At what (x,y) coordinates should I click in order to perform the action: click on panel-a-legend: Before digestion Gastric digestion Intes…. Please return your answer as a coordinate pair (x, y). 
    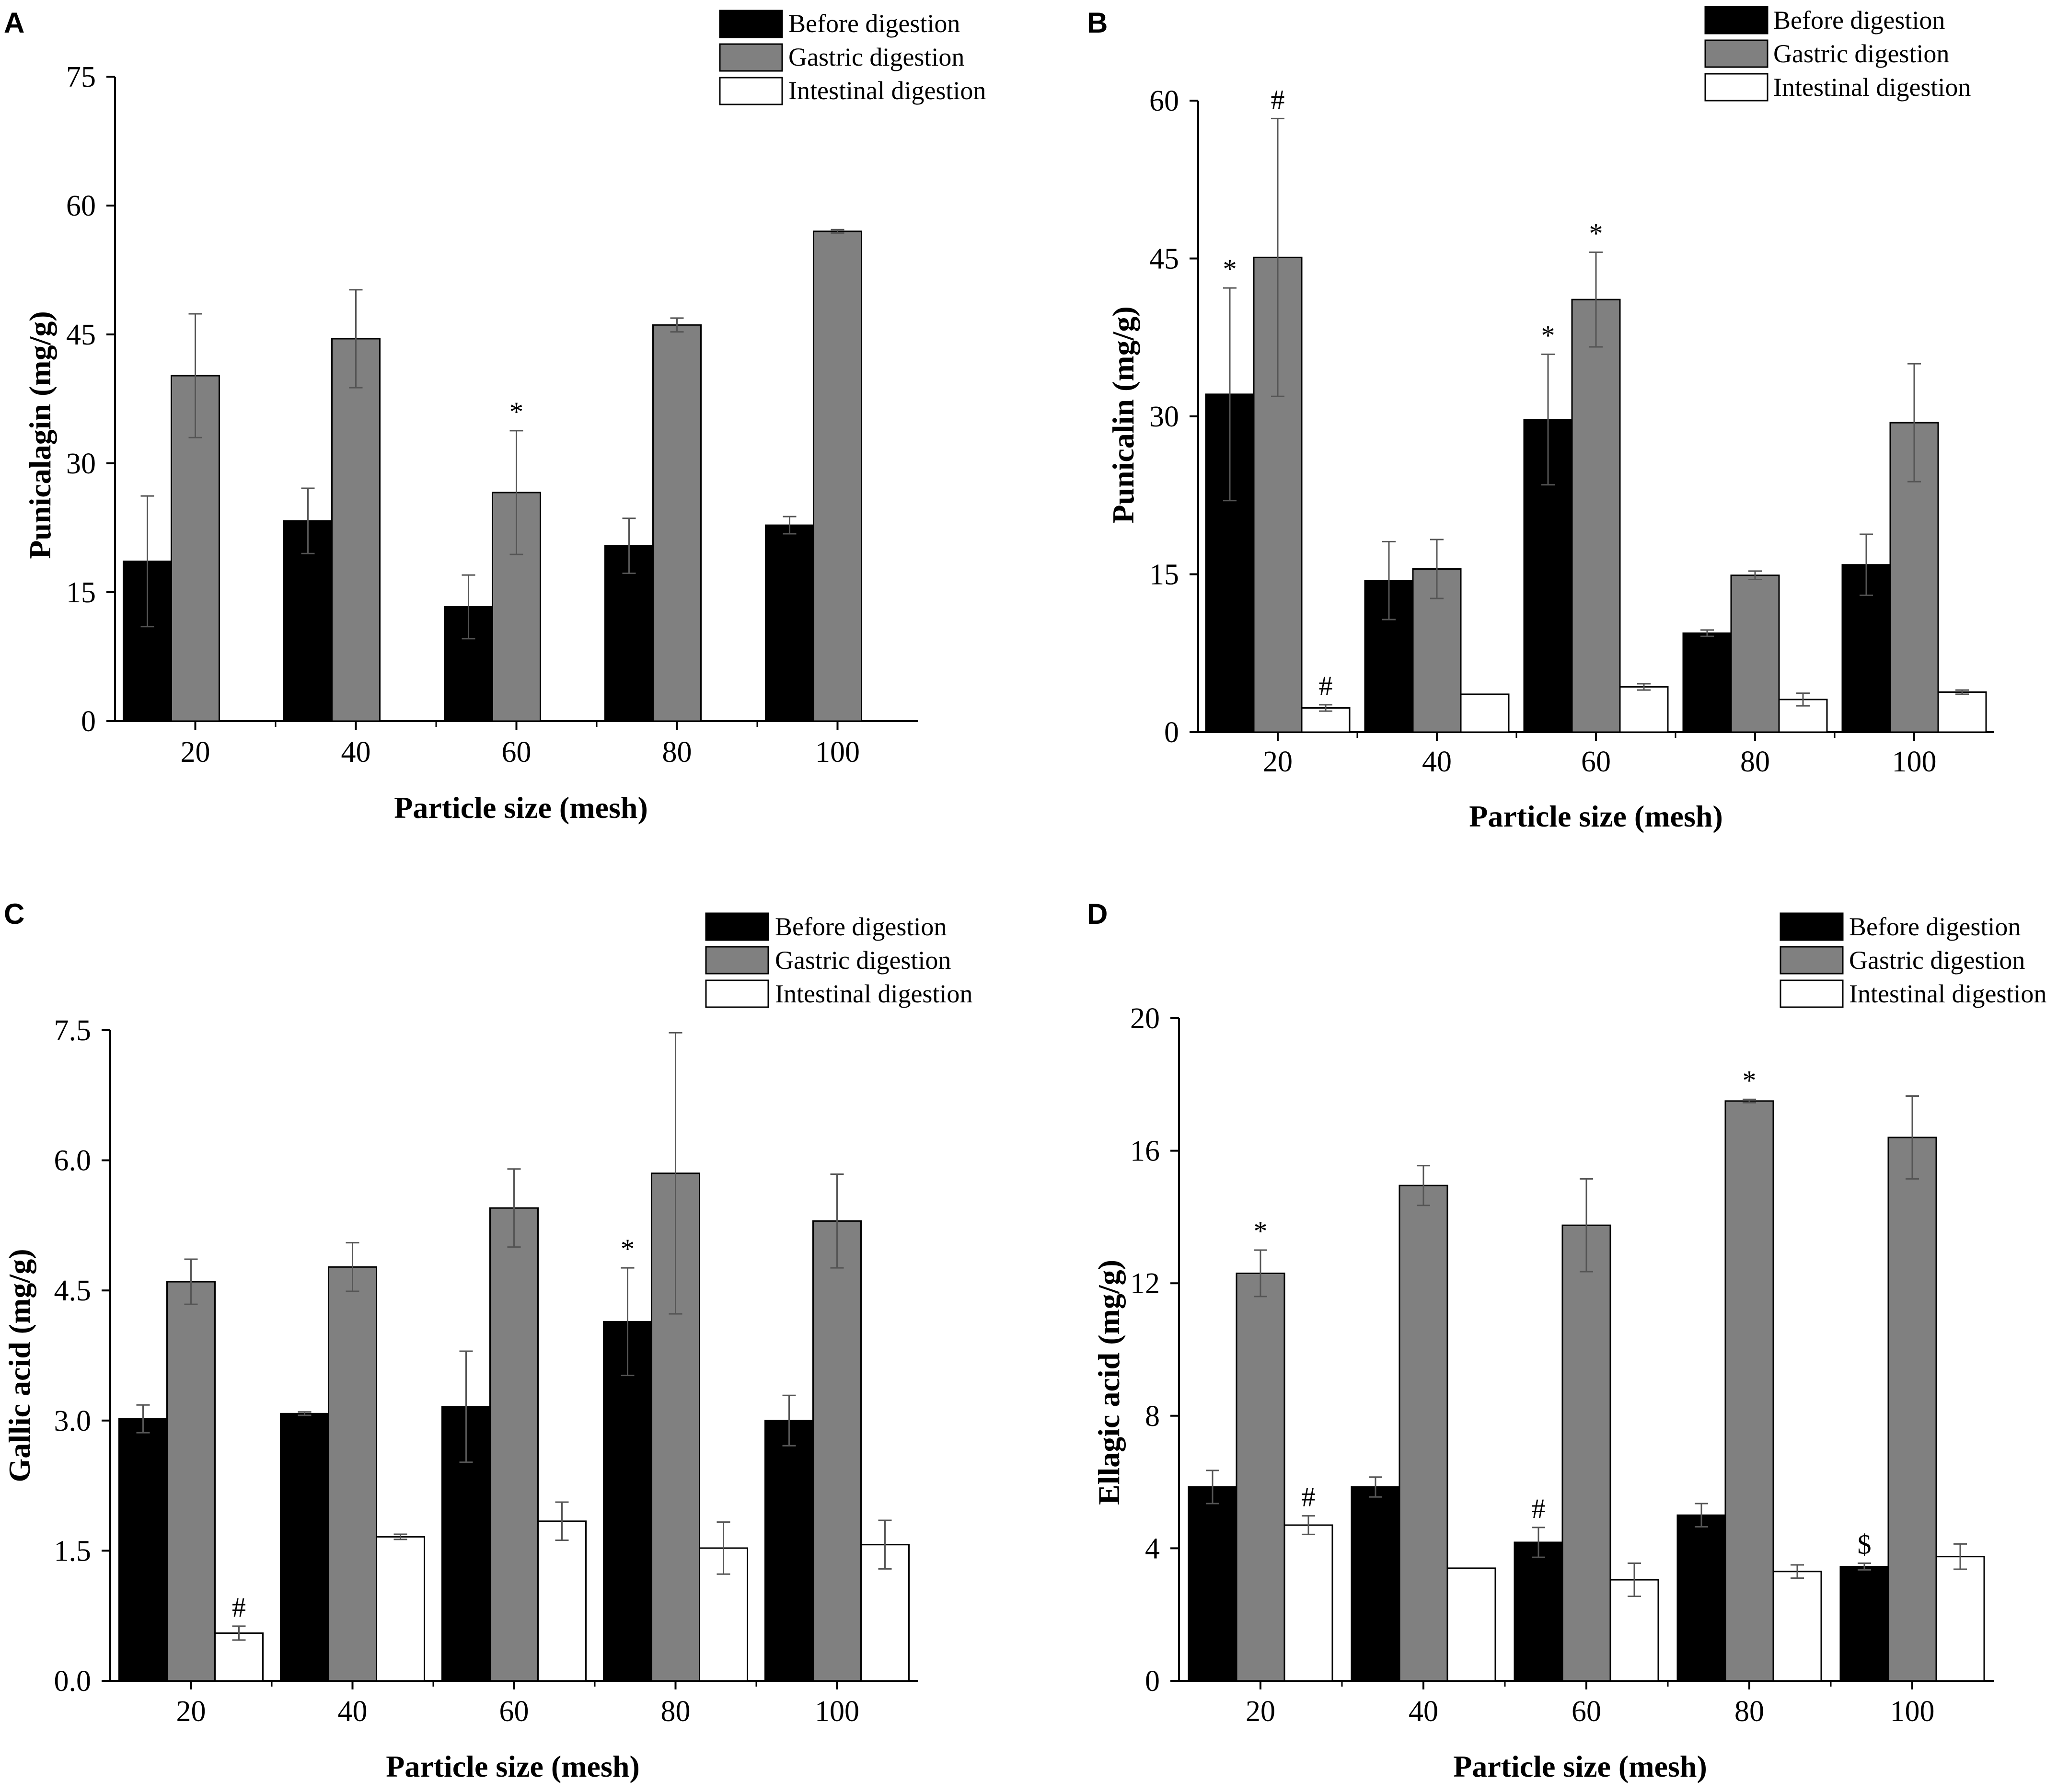
    Looking at the image, I should click on (853, 57).